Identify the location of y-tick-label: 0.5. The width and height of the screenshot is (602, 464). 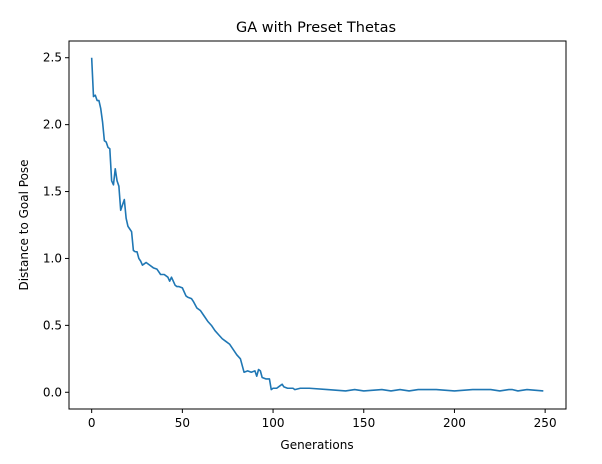
(52, 325).